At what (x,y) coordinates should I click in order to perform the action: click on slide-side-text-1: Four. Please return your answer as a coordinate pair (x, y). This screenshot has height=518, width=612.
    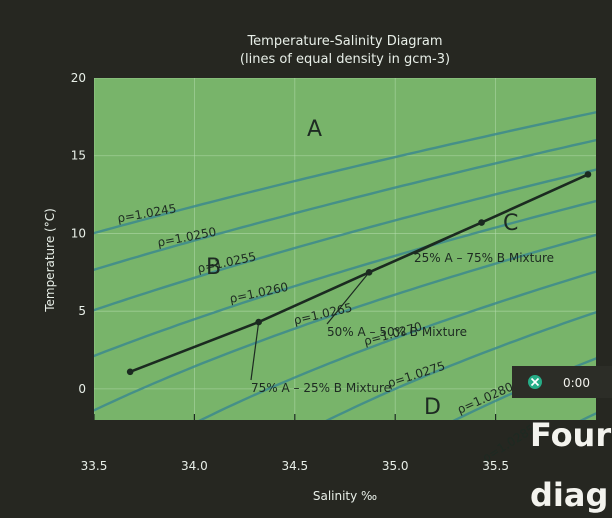
    Looking at the image, I should click on (570, 435).